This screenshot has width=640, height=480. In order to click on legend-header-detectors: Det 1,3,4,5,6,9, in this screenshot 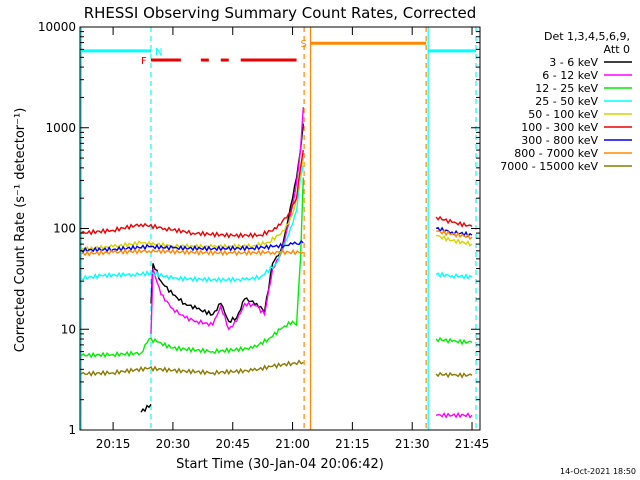, I will do `click(587, 36)`.